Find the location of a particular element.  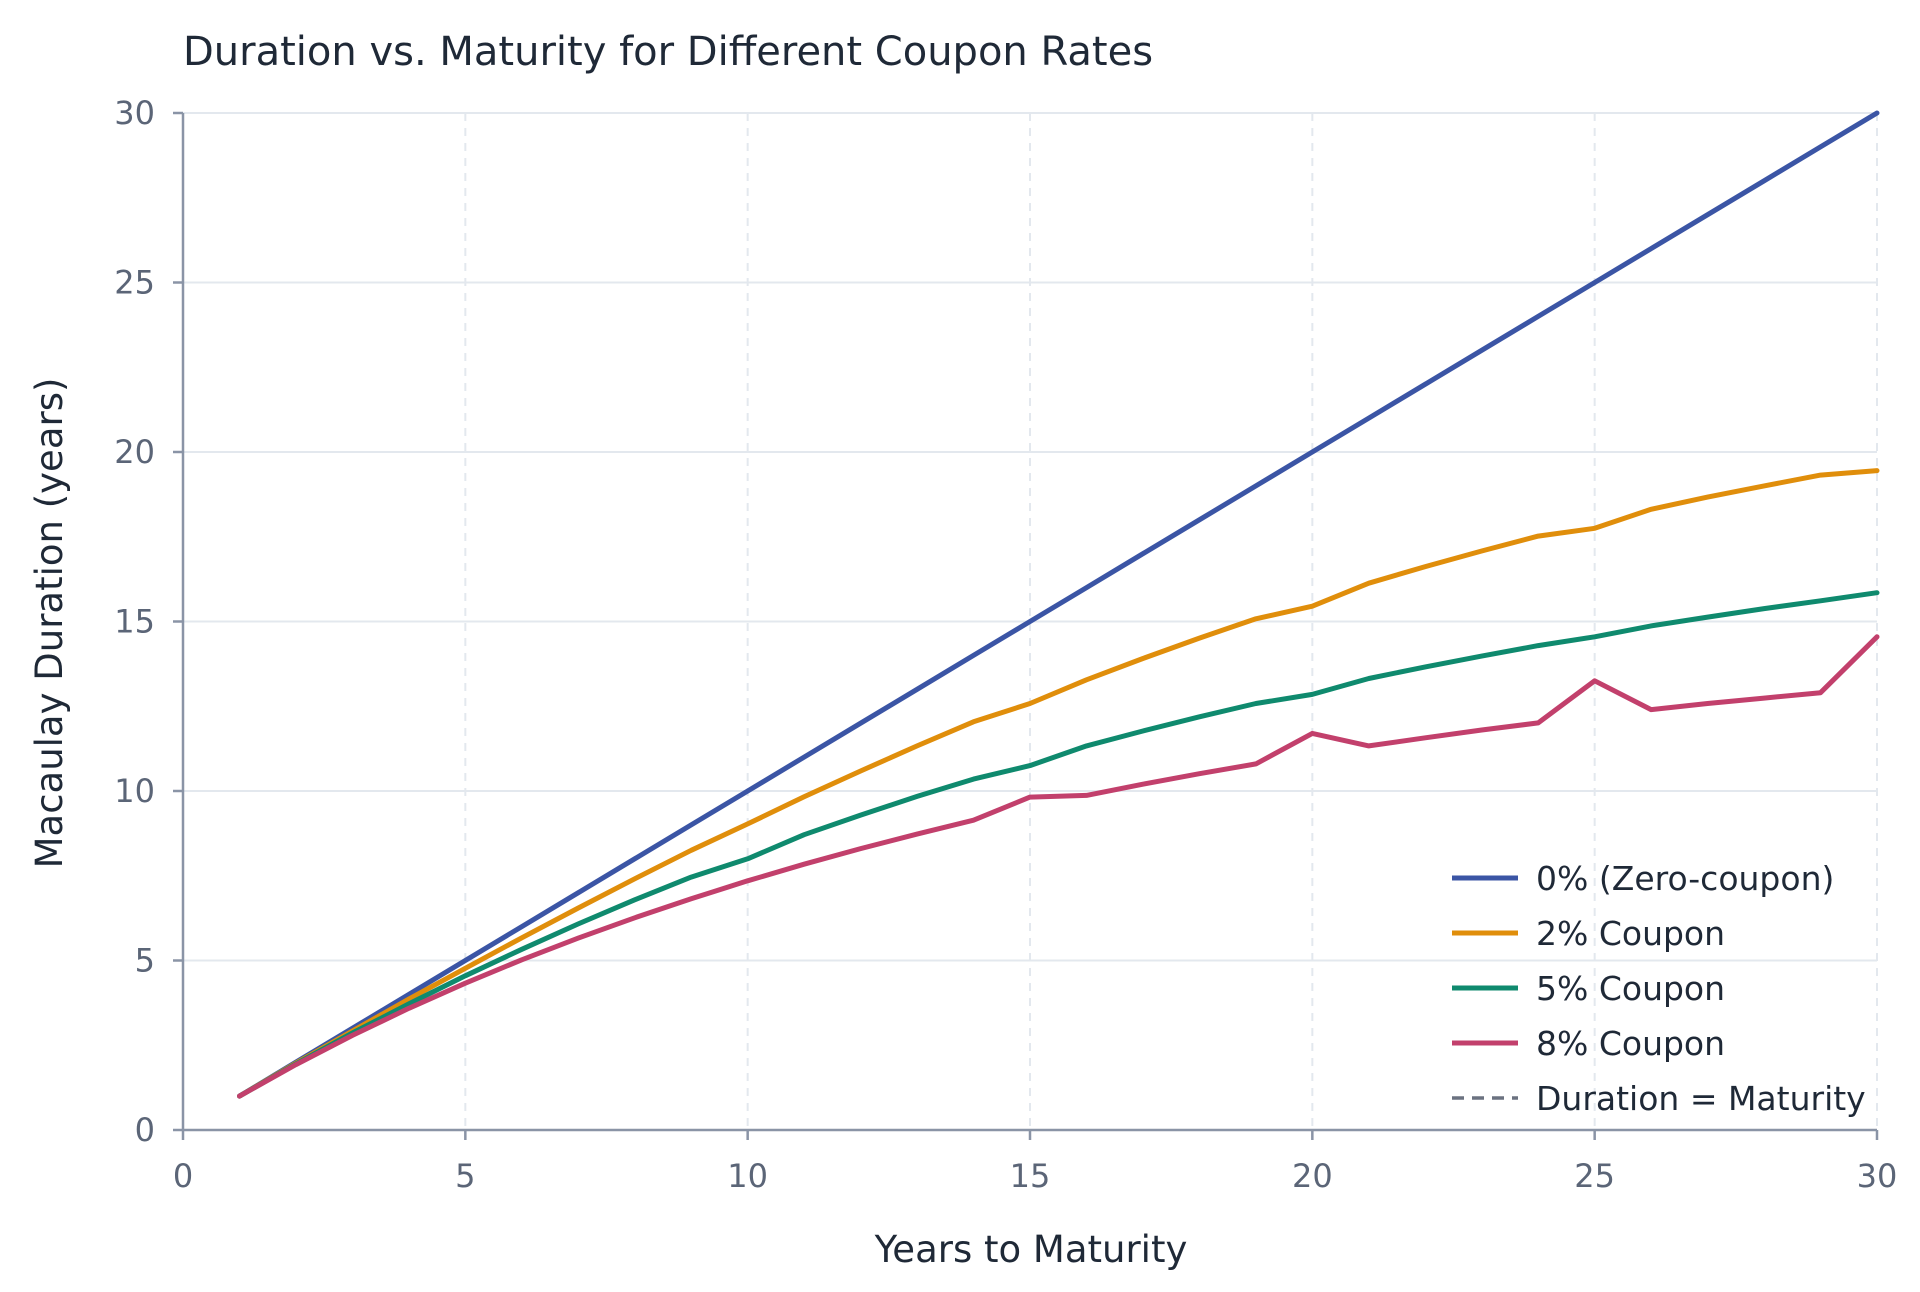

x-tick-label: 5 is located at coordinates (465, 1176).